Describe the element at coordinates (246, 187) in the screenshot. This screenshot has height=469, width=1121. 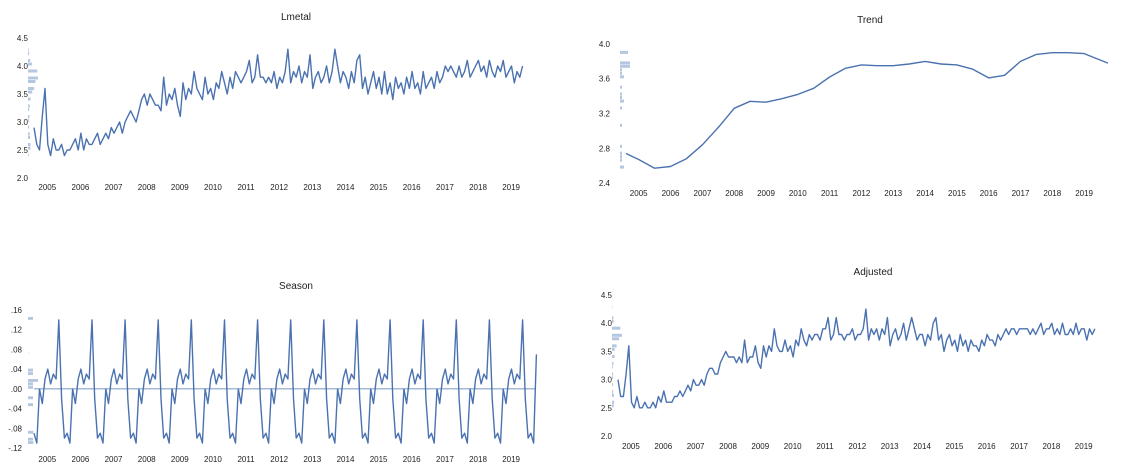
I see `x-tick-label: 2011` at that location.